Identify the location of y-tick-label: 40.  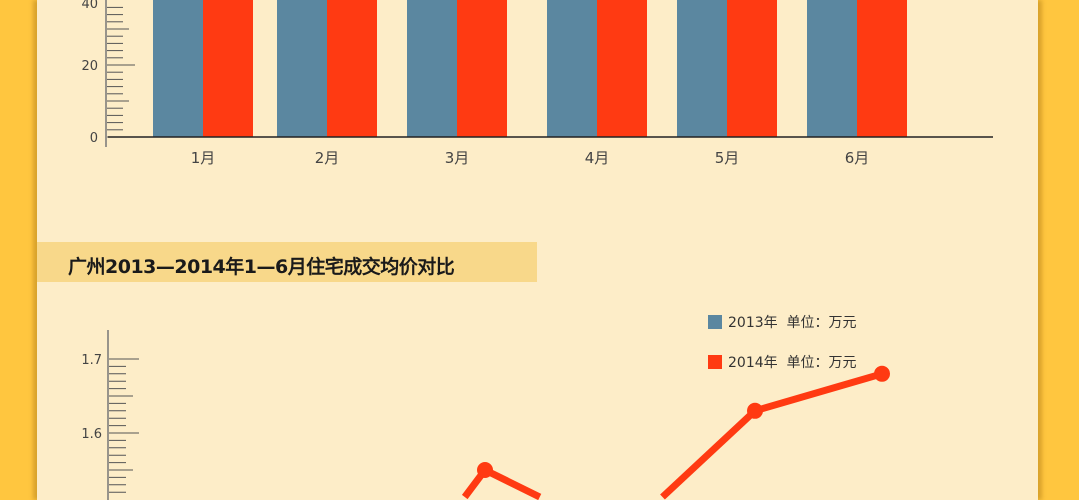
(89, 6).